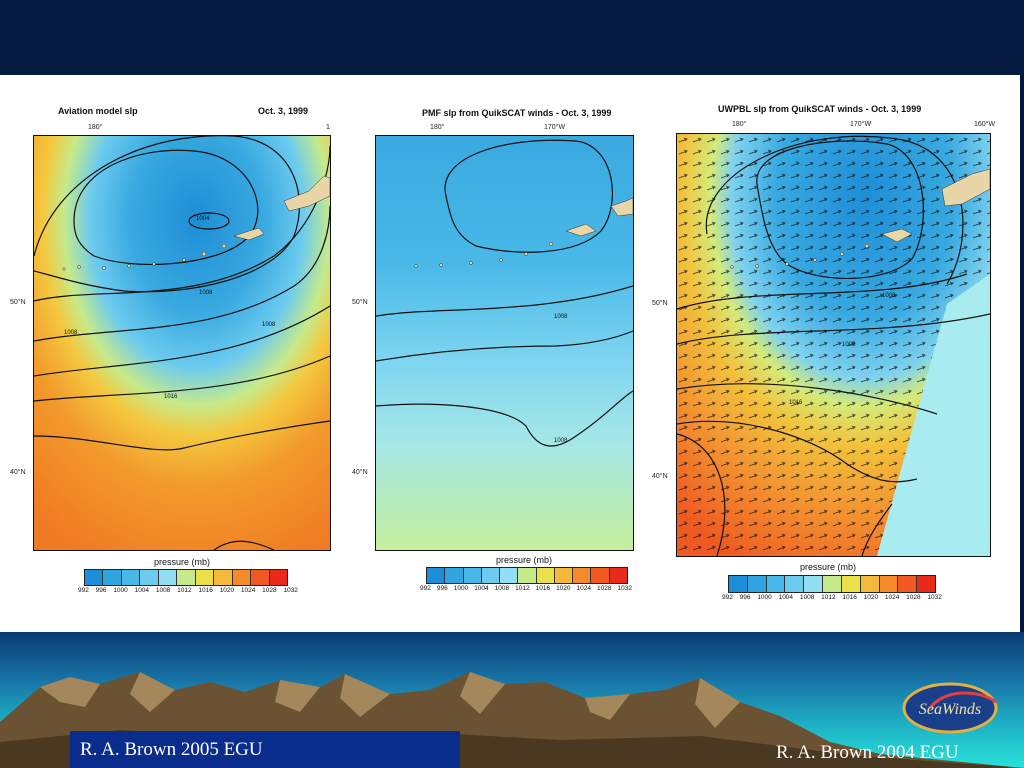 This screenshot has width=1024, height=768. Describe the element at coordinates (985, 124) in the screenshot. I see `lon-tick: 160°W` at that location.